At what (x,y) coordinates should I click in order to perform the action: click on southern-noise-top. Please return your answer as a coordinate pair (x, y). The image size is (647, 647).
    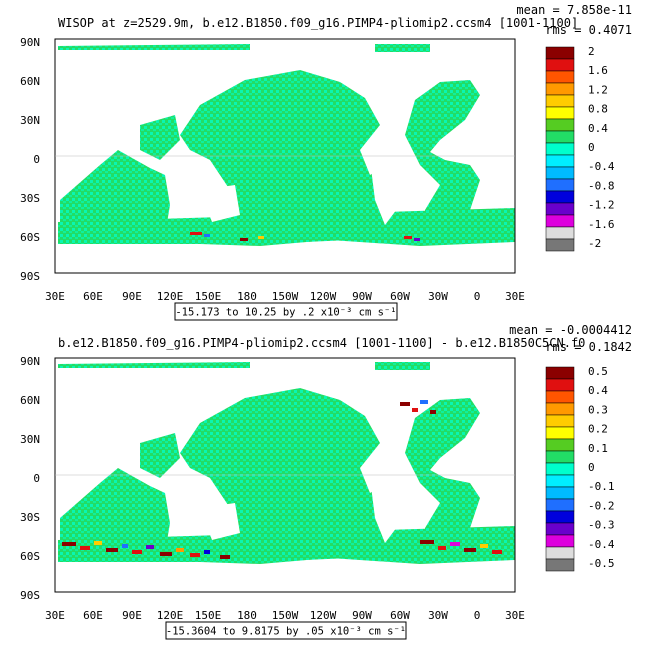
    Looking at the image, I should click on (305, 236).